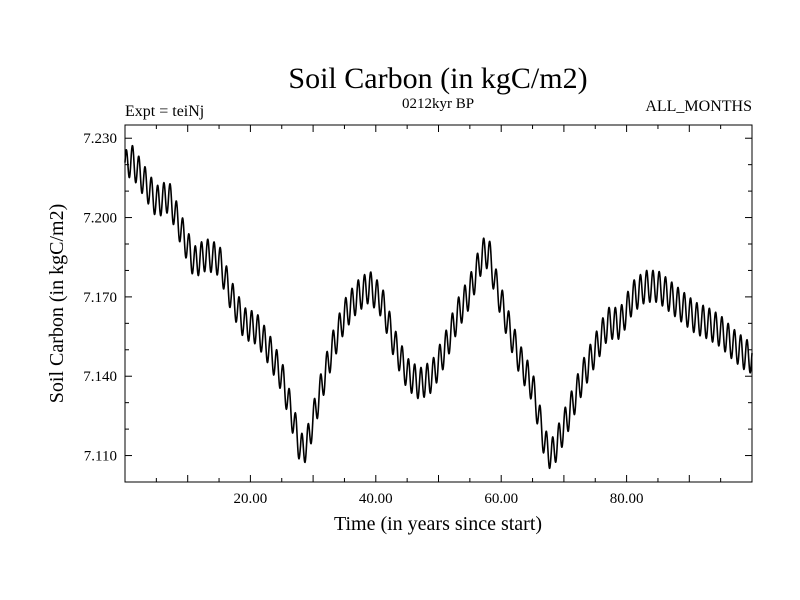  I want to click on y-tick-label: 7.110, so click(100, 457).